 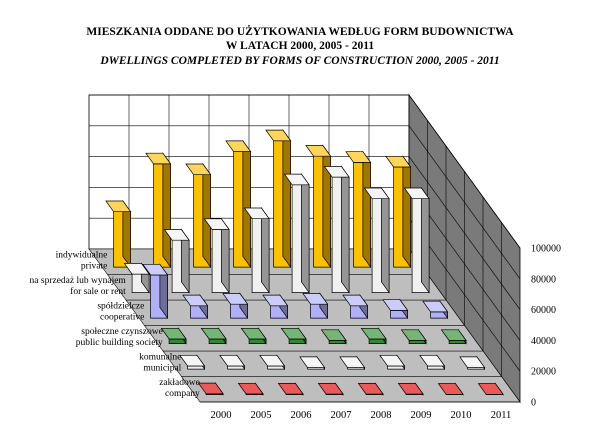 What do you see at coordinates (155, 291) in the screenshot?
I see `bar-cooperative-2000` at bounding box center [155, 291].